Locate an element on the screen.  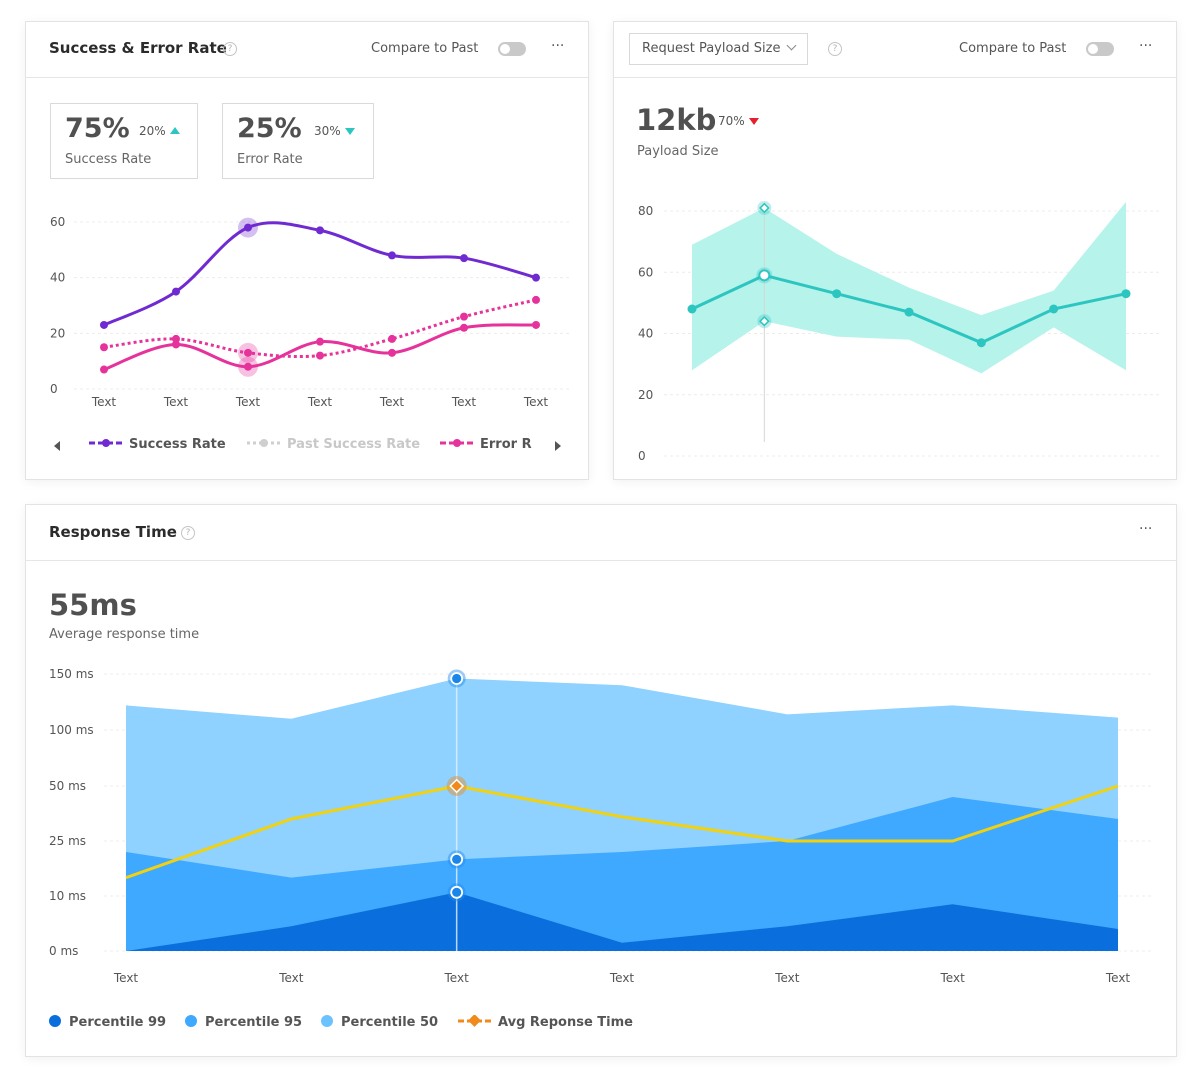
legend-percentile-99: Percentile 99 is located at coordinates (107, 1022).